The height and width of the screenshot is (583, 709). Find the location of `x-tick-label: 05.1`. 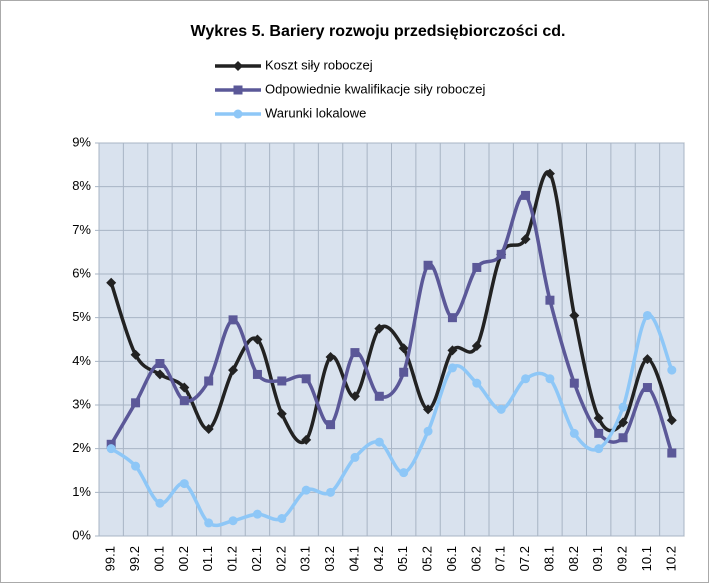

x-tick-label: 05.1 is located at coordinates (402, 558).